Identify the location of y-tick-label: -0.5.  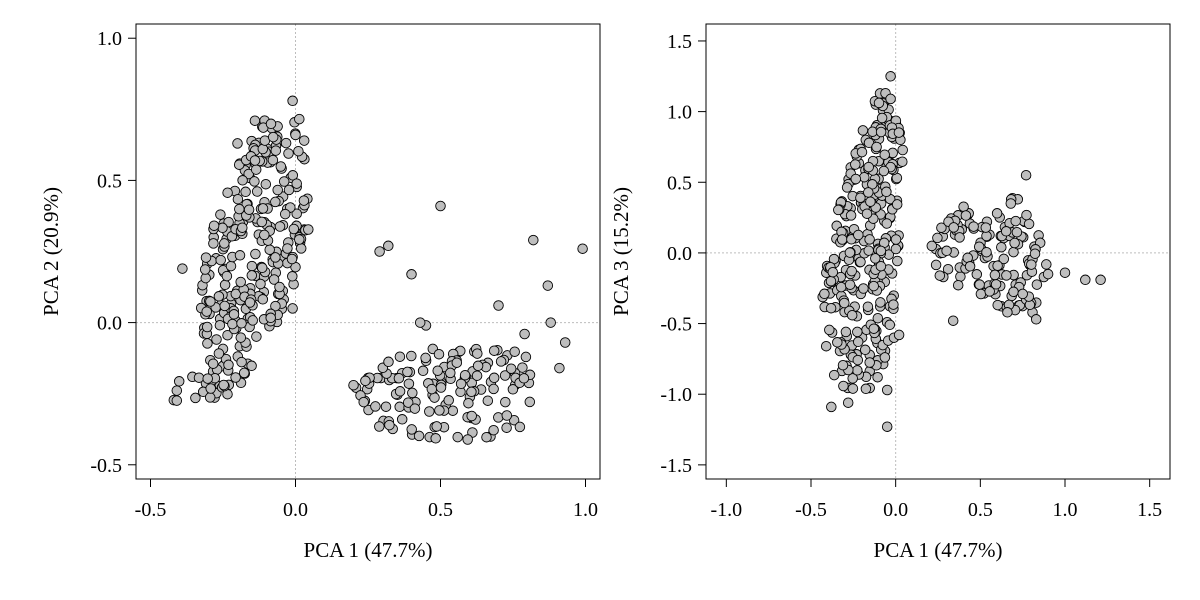
(676, 325).